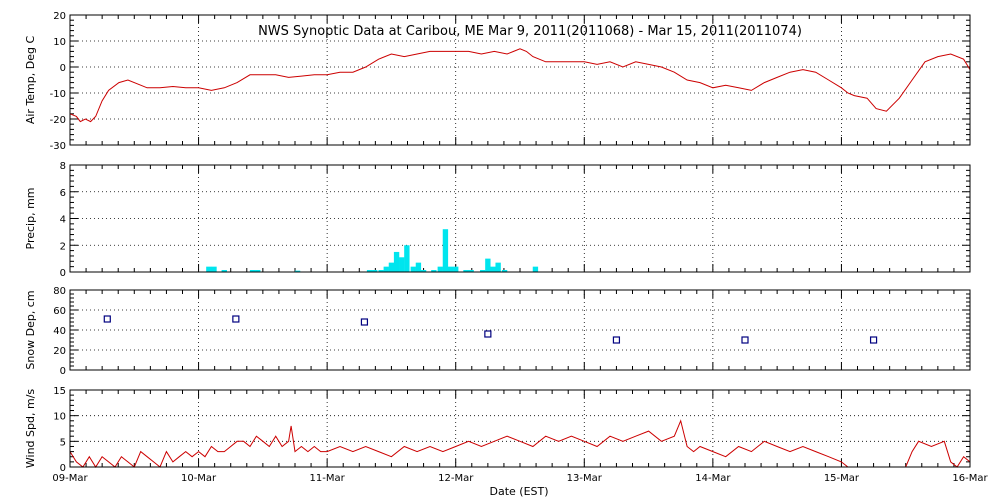 The image size is (1000, 500). What do you see at coordinates (63, 220) in the screenshot?
I see `y-tick-label: 4` at bounding box center [63, 220].